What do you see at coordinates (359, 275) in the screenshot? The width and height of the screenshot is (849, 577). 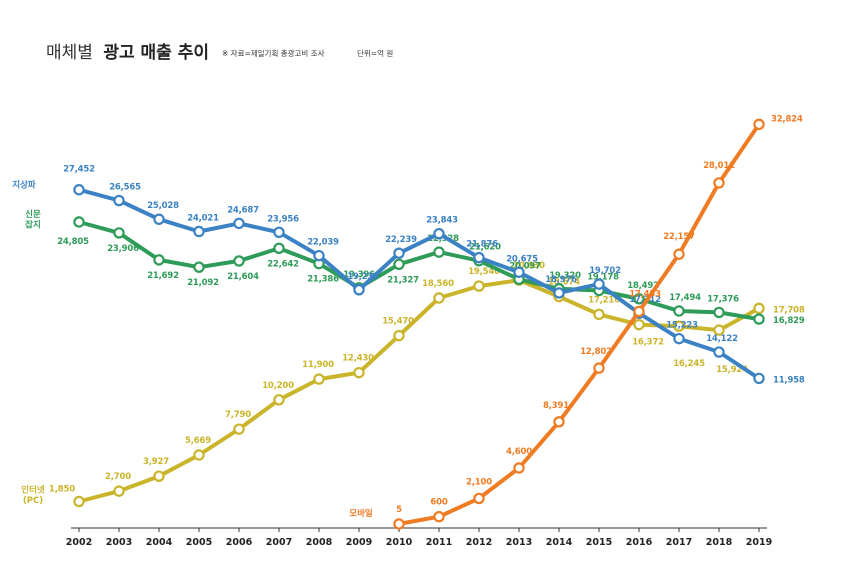 I see `data-label: 19,396` at bounding box center [359, 275].